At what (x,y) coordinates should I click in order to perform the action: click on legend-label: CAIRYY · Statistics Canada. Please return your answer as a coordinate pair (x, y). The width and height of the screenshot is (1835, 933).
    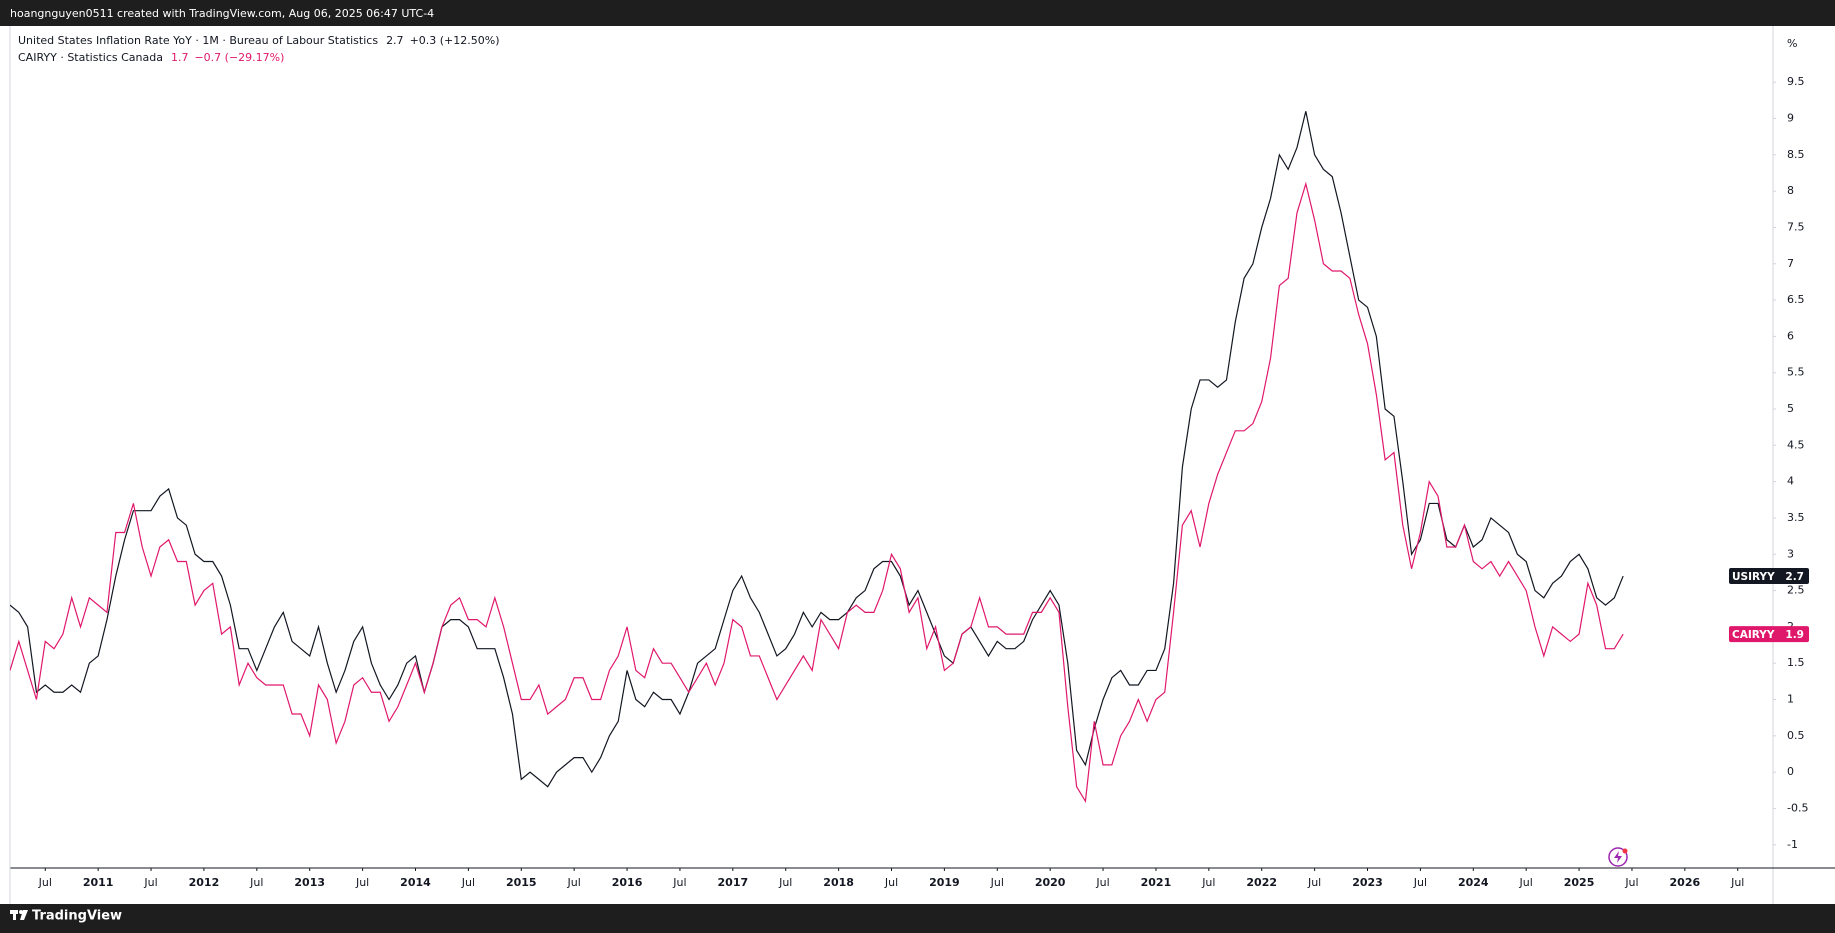
    Looking at the image, I should click on (90, 57).